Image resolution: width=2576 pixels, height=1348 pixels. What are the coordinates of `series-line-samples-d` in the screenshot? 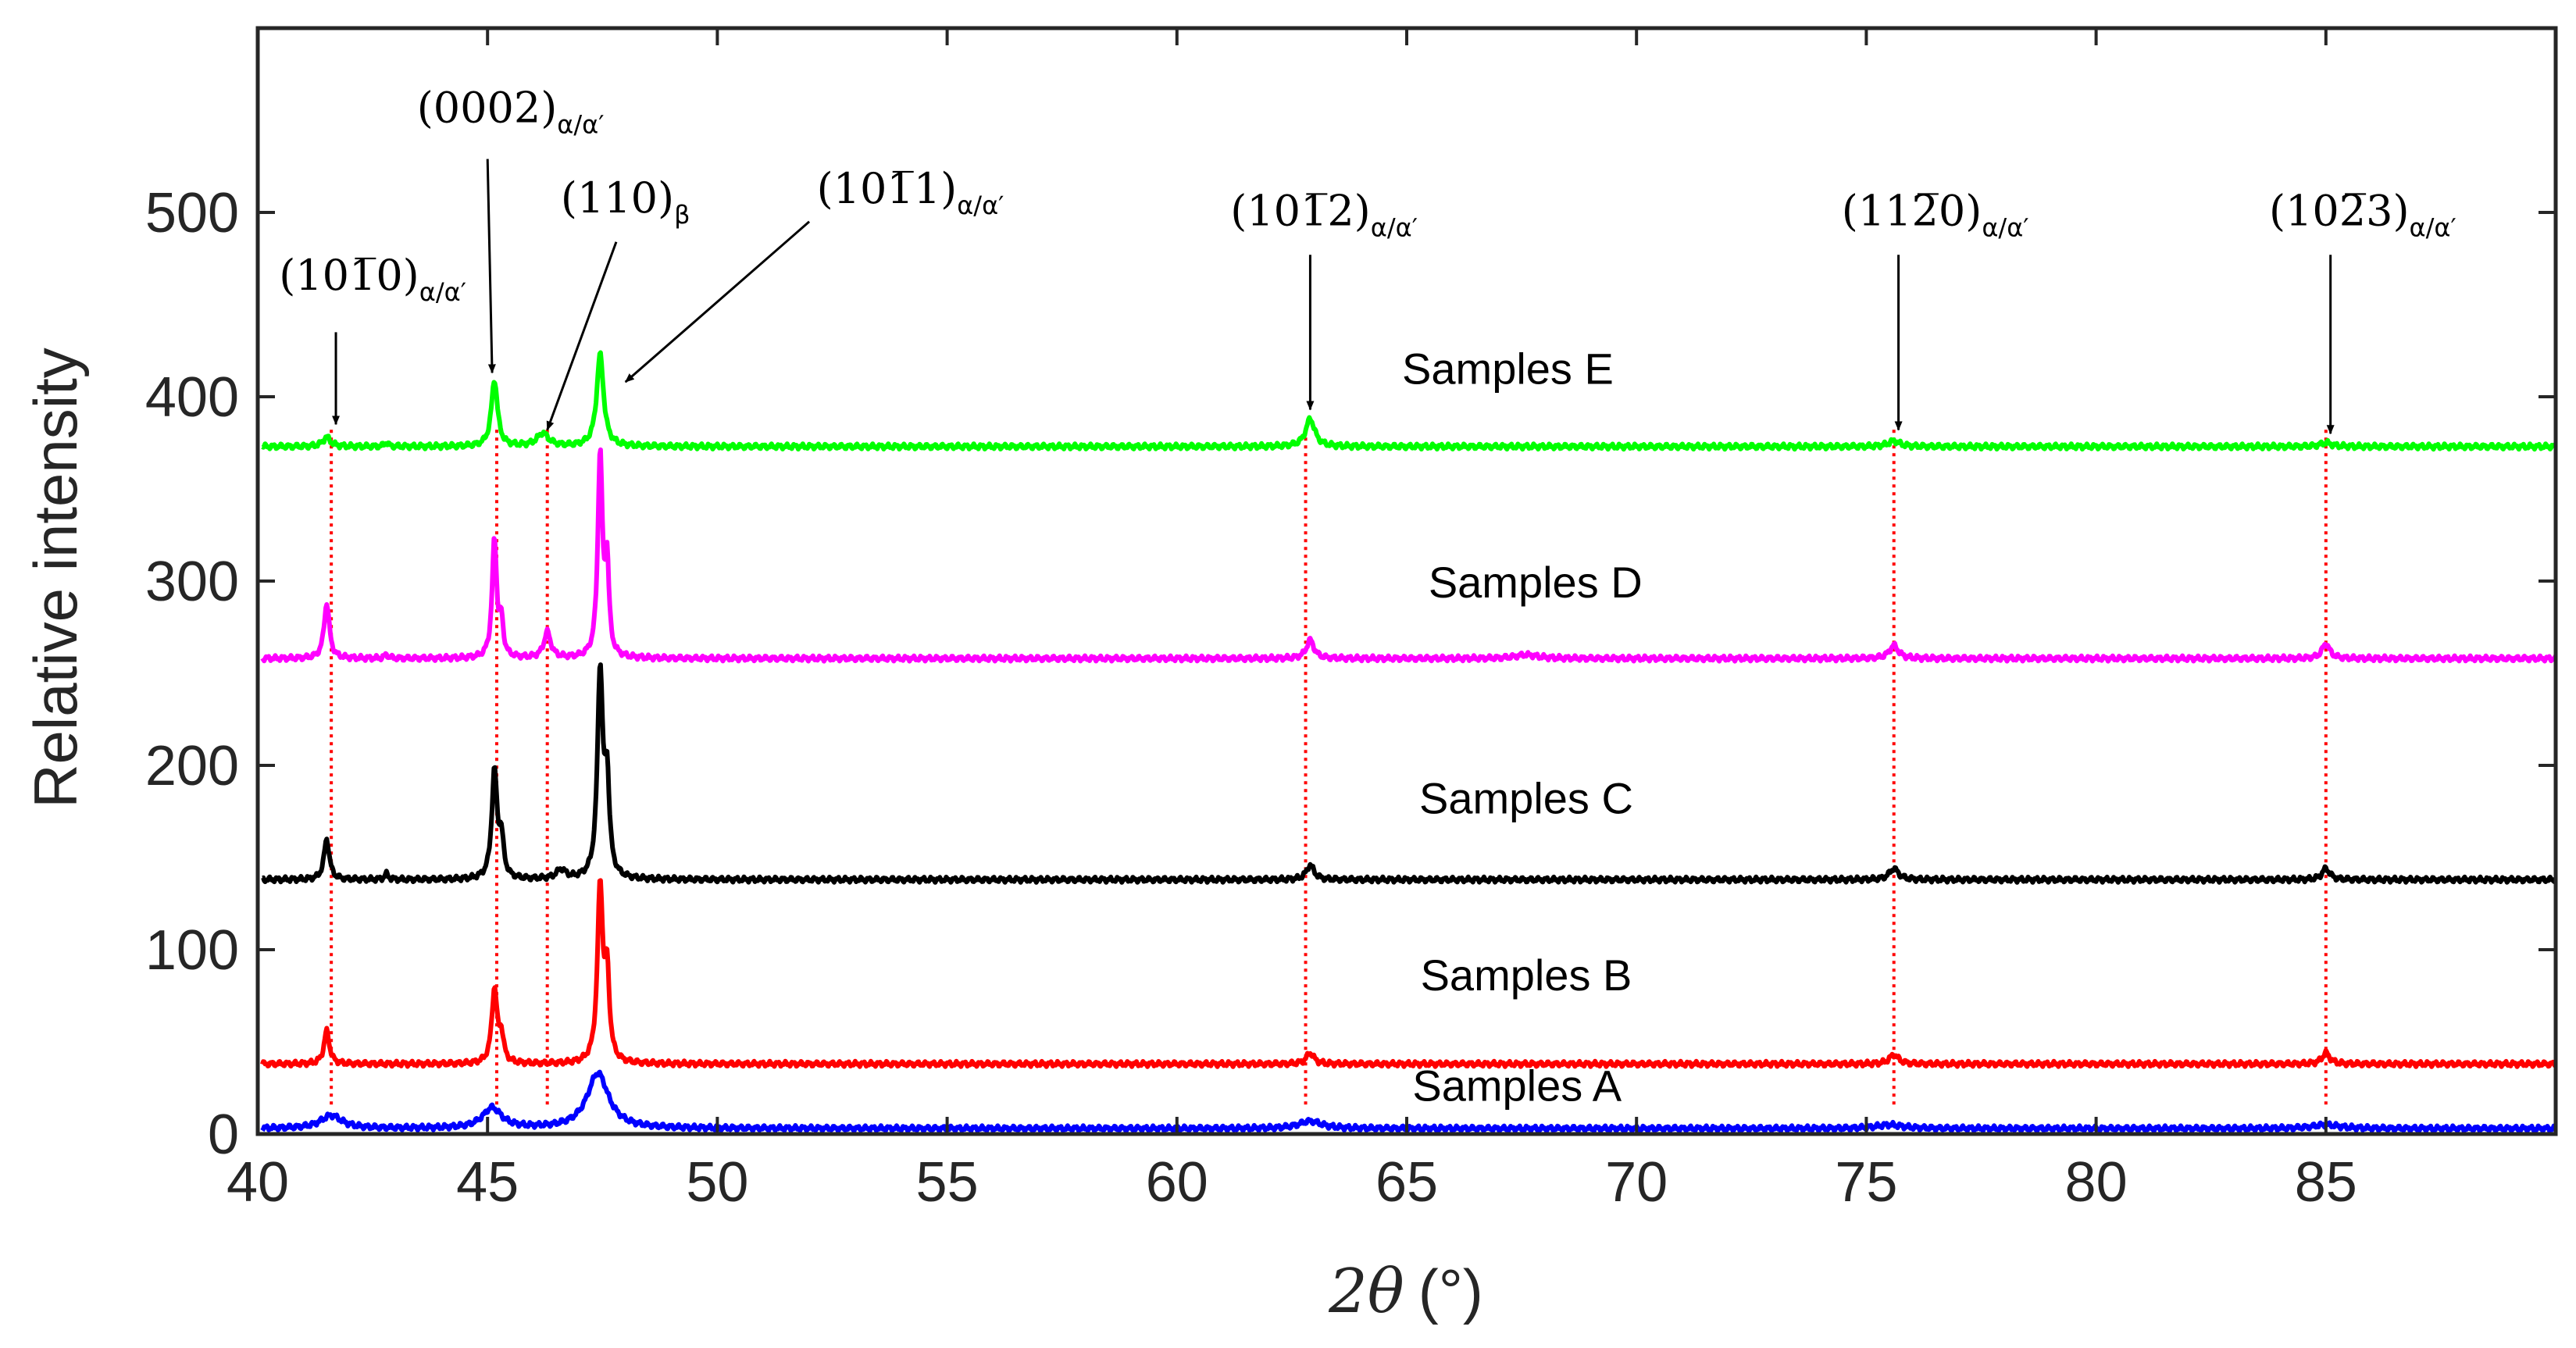 It's located at (1408, 555).